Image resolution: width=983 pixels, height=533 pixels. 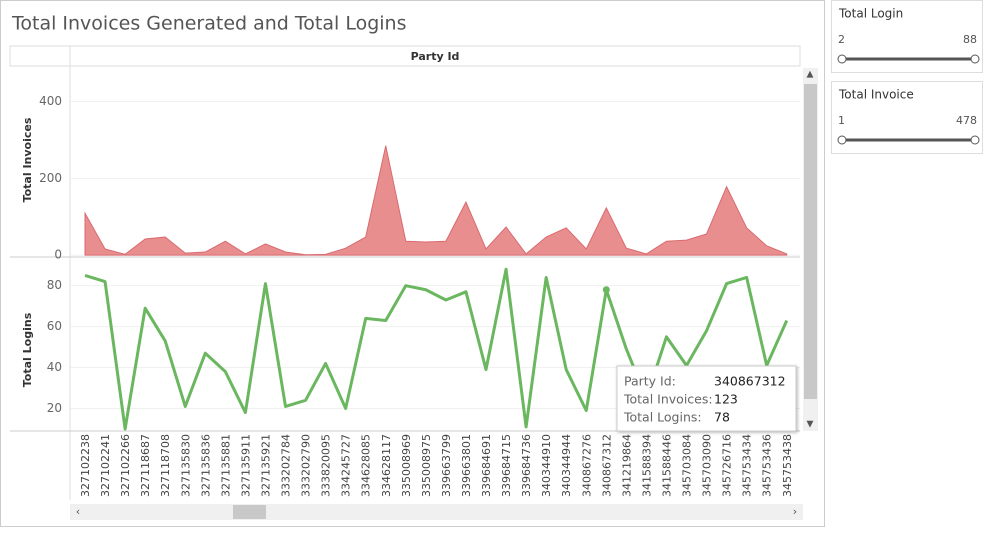 I want to click on x-tick-label: 333202790, so click(x=306, y=465).